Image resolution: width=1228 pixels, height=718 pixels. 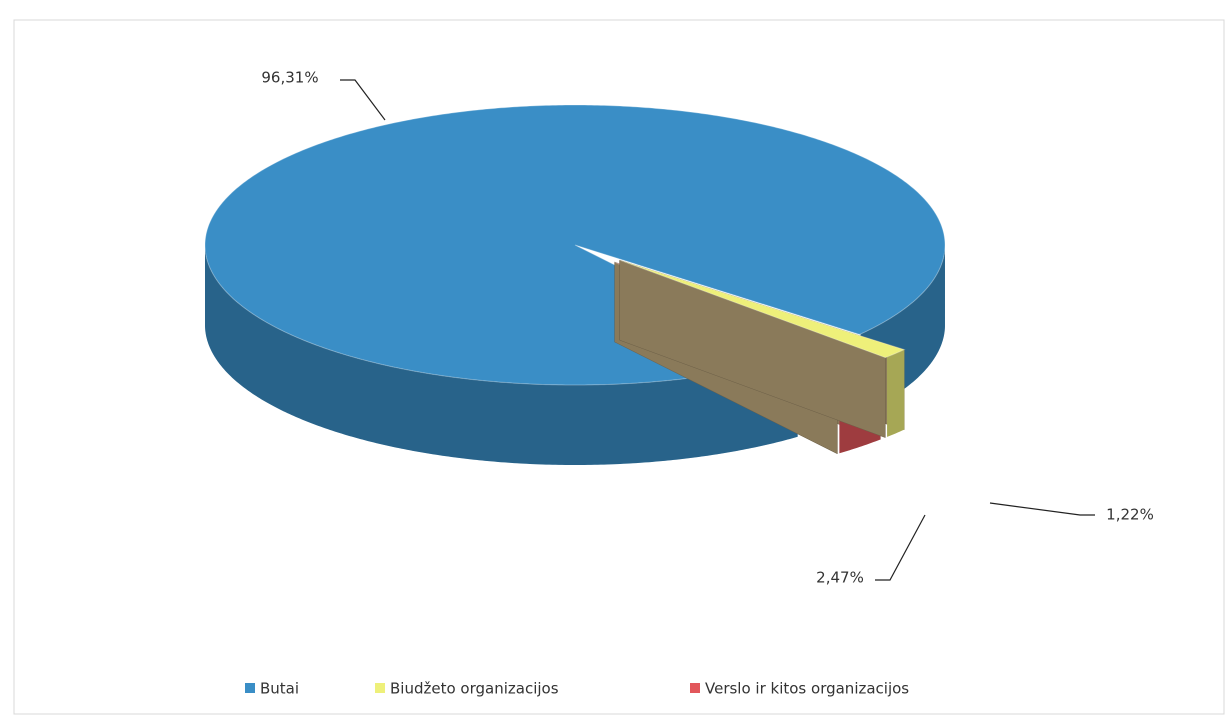 What do you see at coordinates (474, 689) in the screenshot?
I see `legend-label: Biudžeto organizacijos` at bounding box center [474, 689].